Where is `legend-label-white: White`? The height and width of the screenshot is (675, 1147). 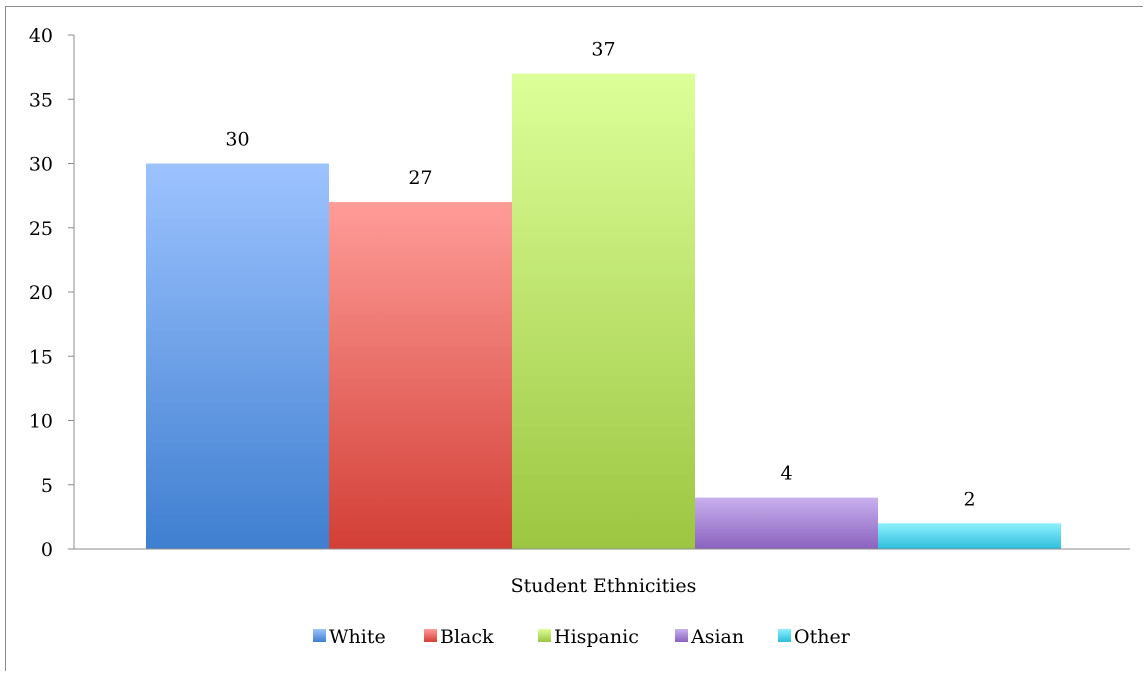 legend-label-white: White is located at coordinates (357, 637).